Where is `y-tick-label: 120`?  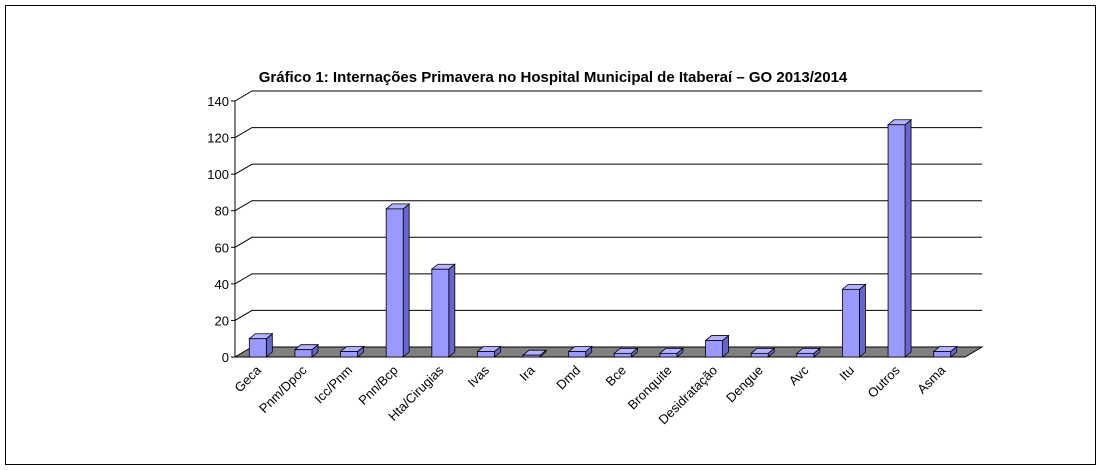
y-tick-label: 120 is located at coordinates (218, 138).